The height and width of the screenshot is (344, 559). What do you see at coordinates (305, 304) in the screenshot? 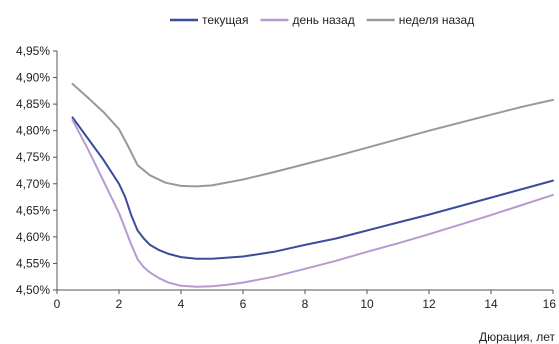
I see `x-tick-label: 8` at bounding box center [305, 304].